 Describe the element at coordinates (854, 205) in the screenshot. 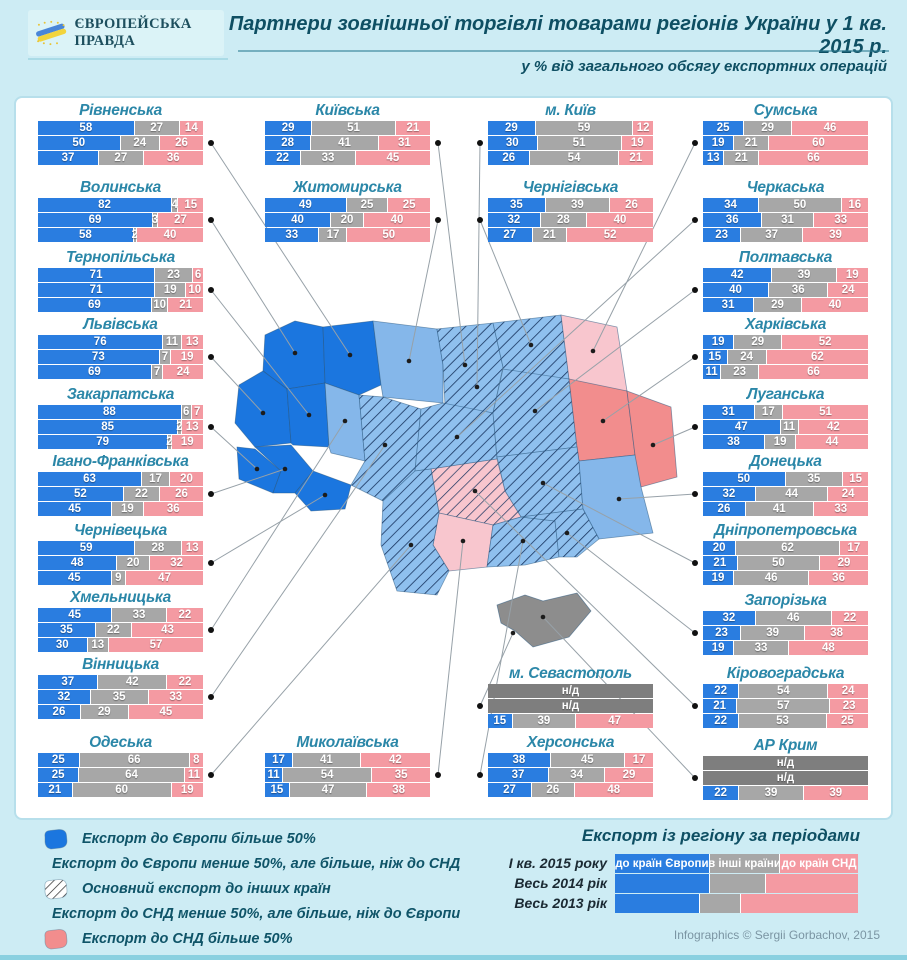

I see `bar-segment: 16` at that location.